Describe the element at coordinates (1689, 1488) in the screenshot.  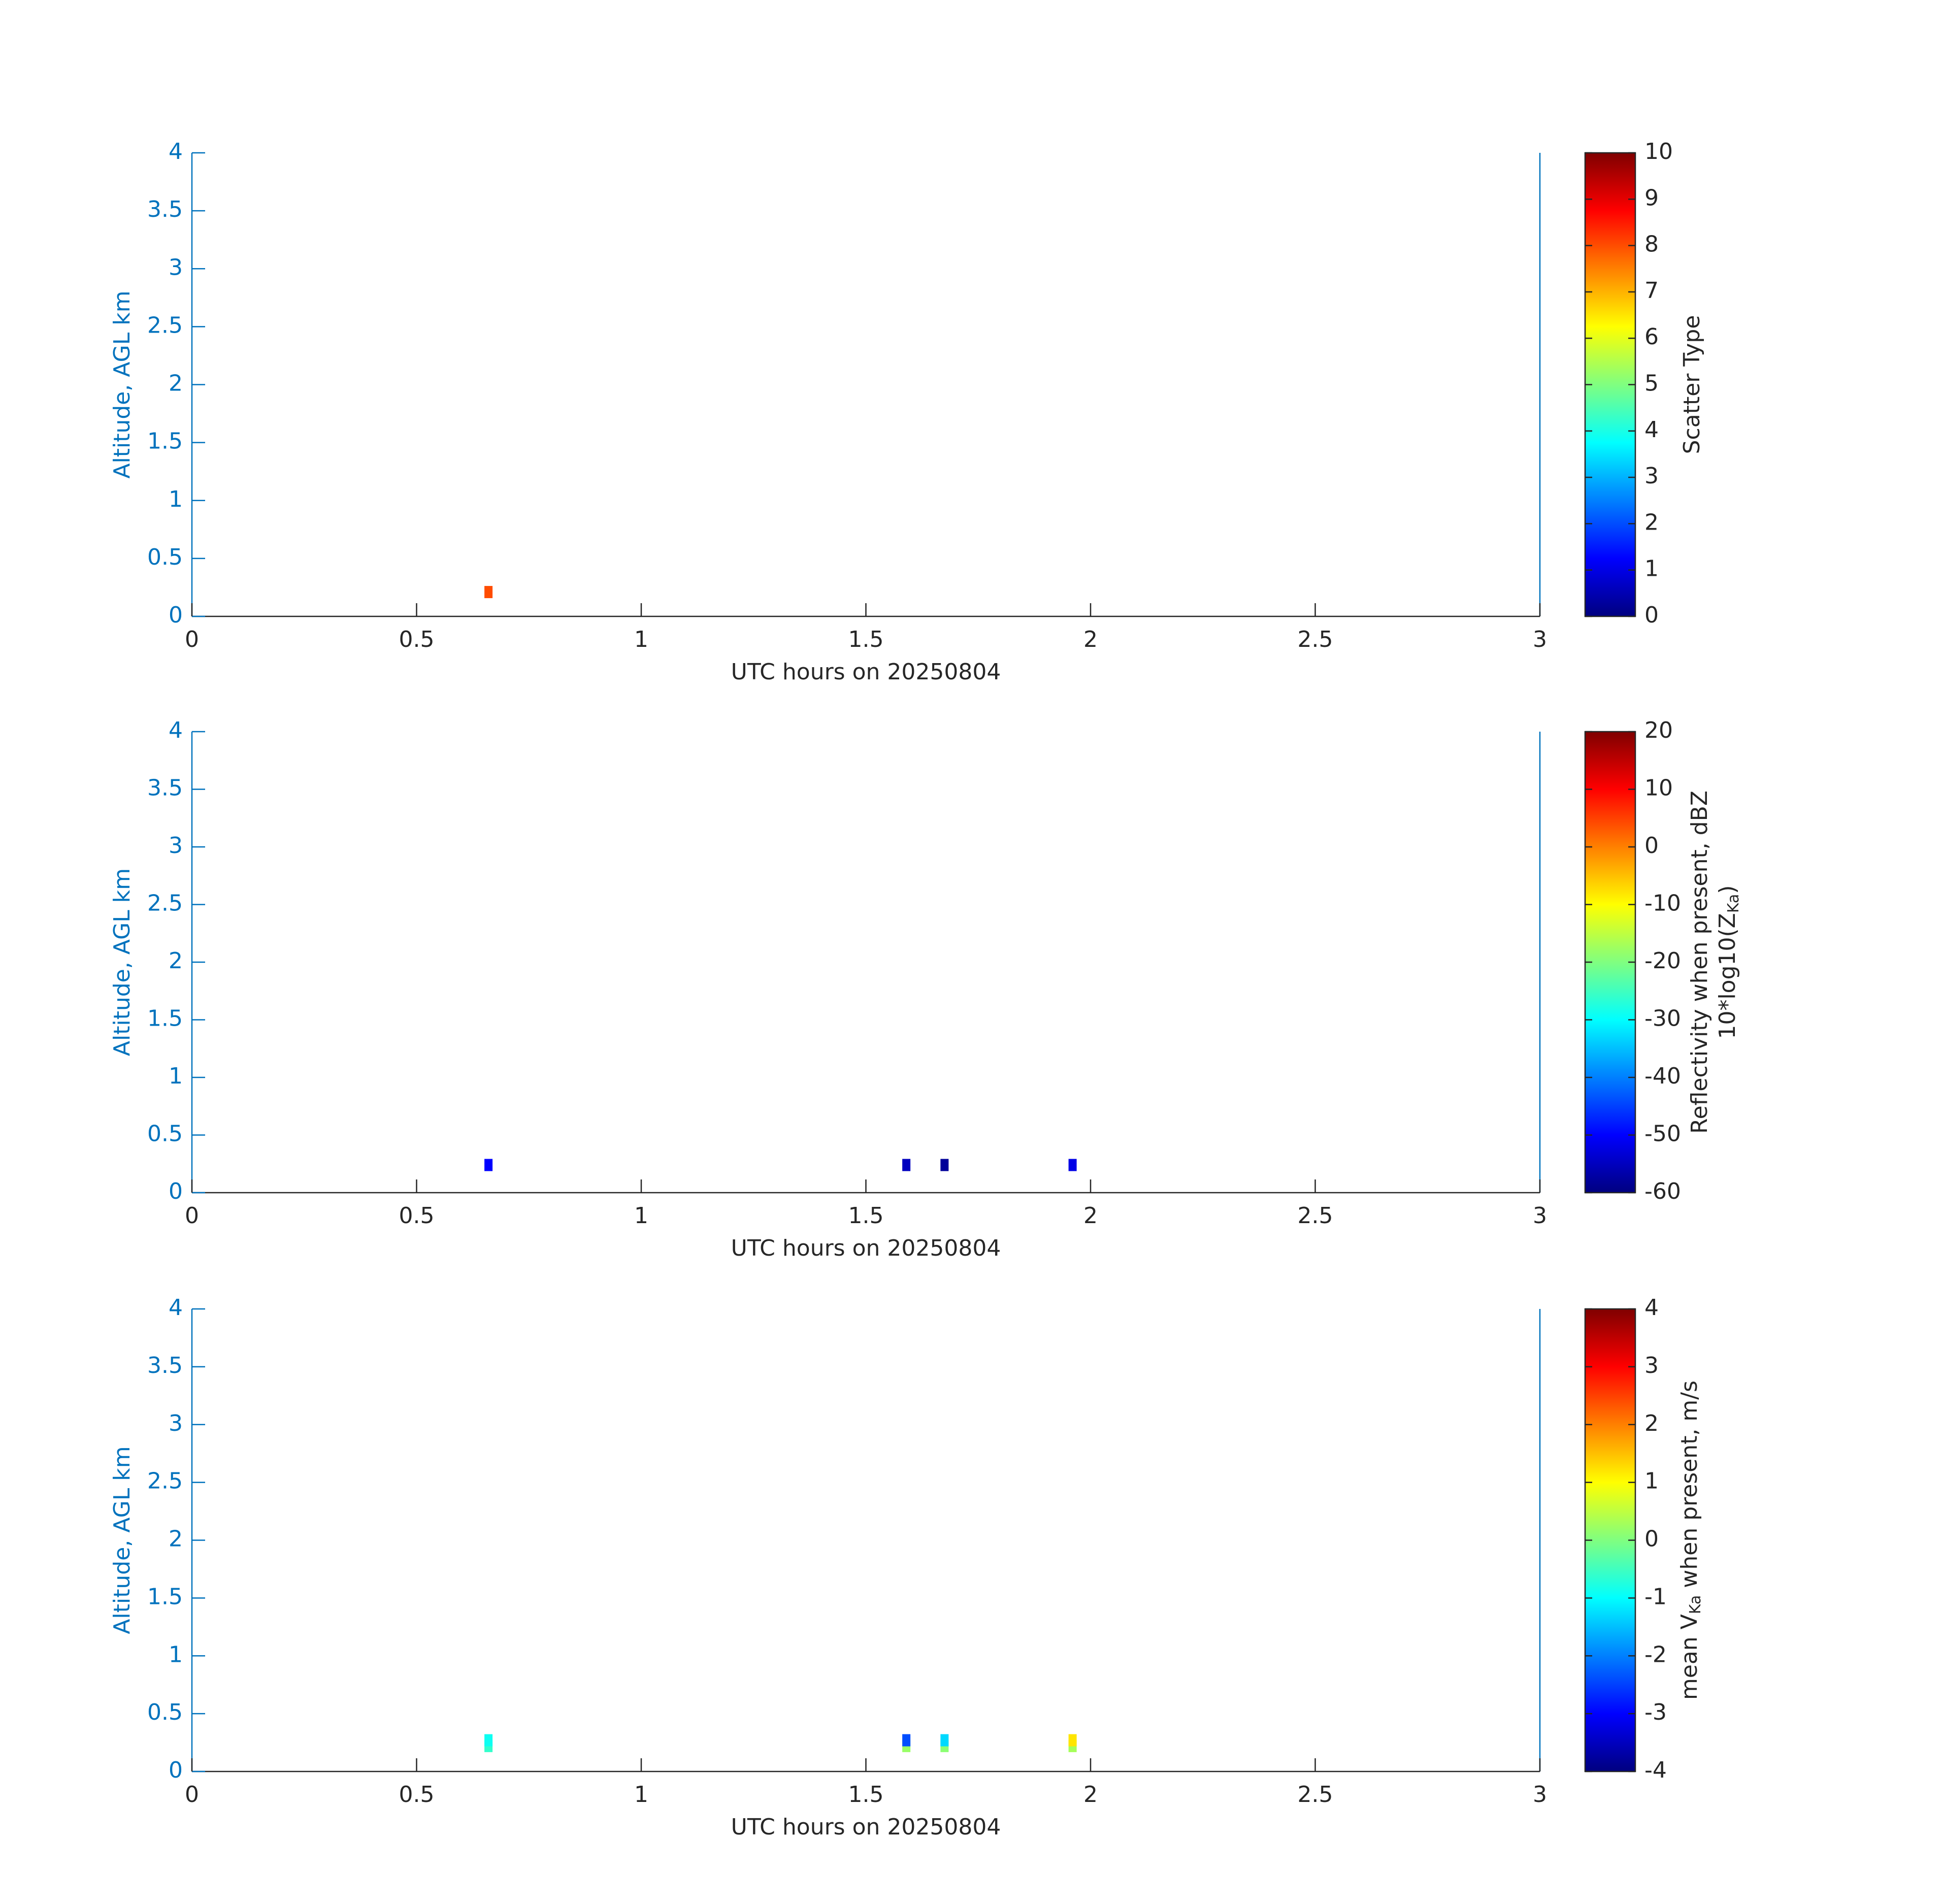
I see `colorbar-label-part: when present, m/s` at that location.